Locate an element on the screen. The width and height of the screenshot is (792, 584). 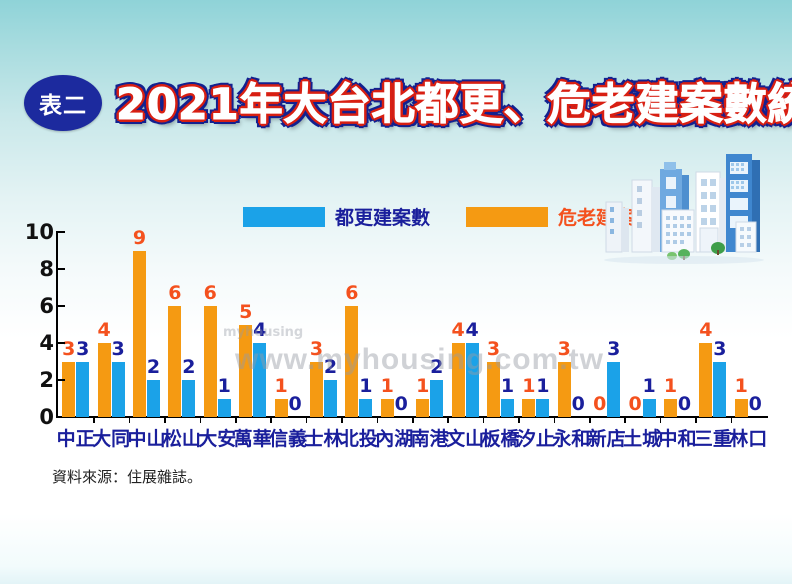
x-axis-category-label: 南港 is located at coordinates (429, 439).